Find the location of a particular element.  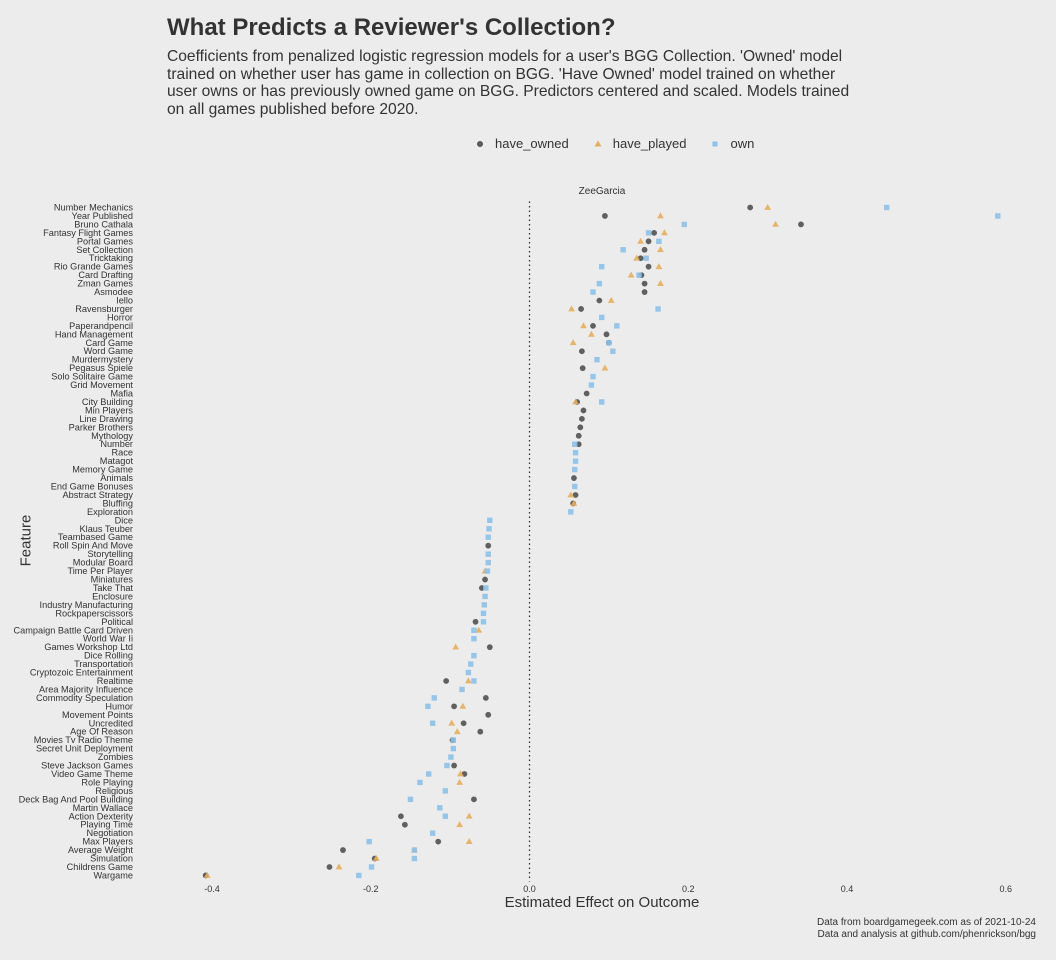

y-tick-label: Enclosure is located at coordinates (112, 596).